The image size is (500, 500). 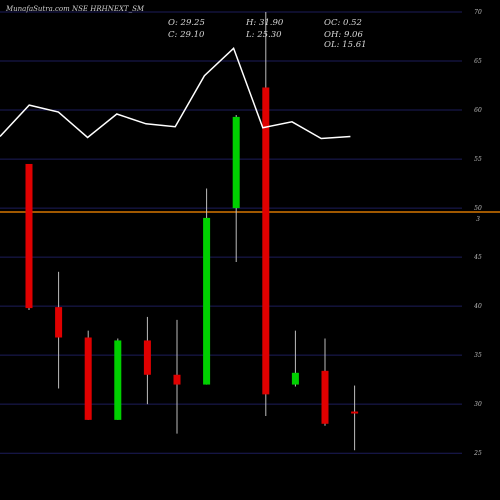 I want to click on y-tick-40: 40, so click(x=477, y=306).